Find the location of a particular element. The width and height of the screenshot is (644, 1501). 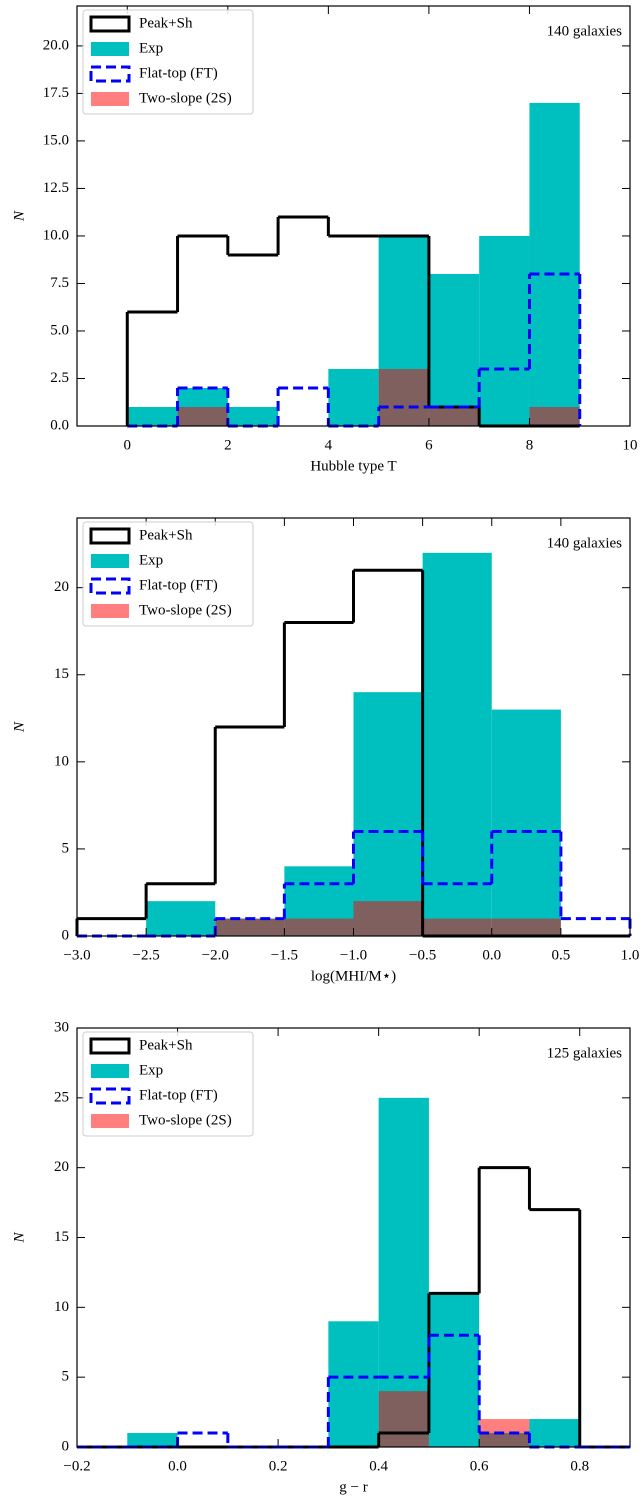

y-tick-label: 25 is located at coordinates (61, 1097).